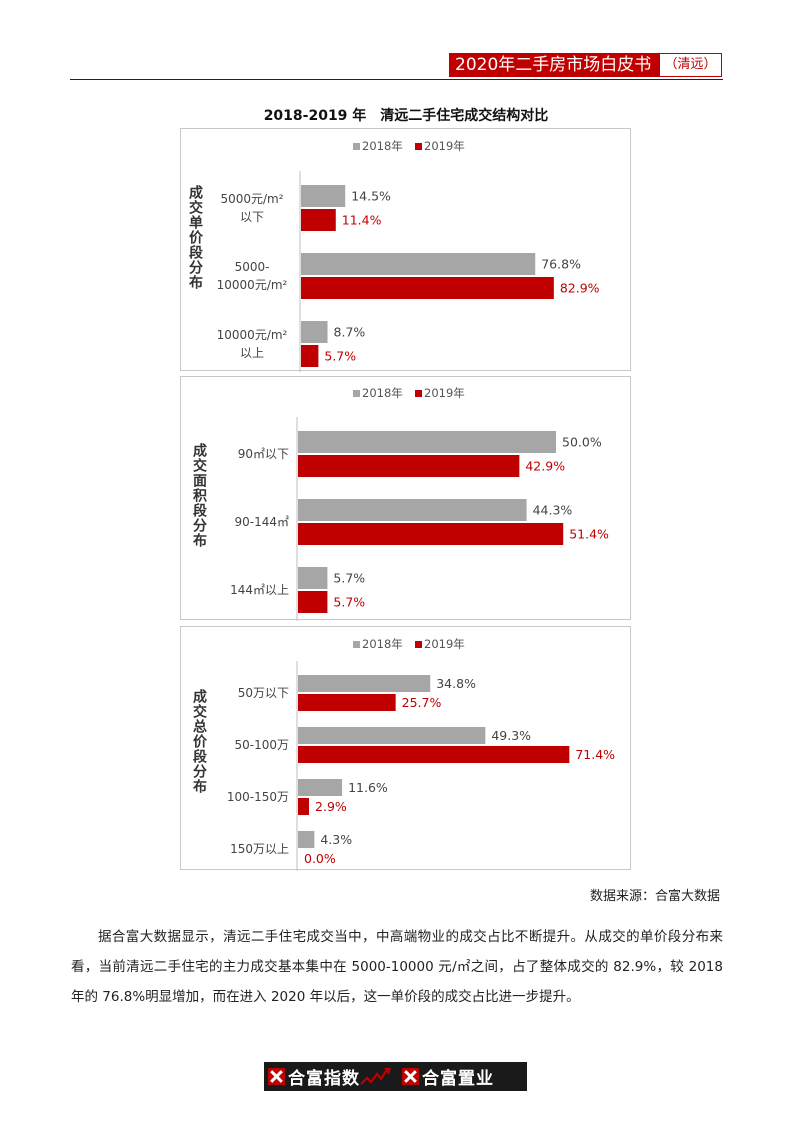  I want to click on axis-title: 成交面积段分布, so click(199, 495).